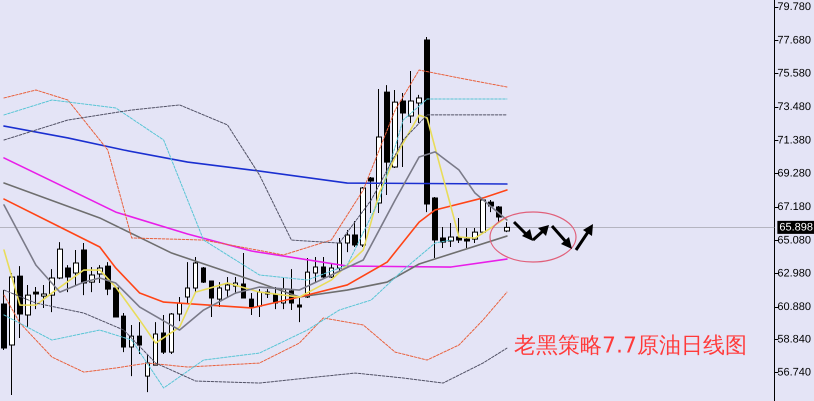 The image size is (814, 401). What do you see at coordinates (794, 74) in the screenshot?
I see `y-tick-label: 75.580` at bounding box center [794, 74].